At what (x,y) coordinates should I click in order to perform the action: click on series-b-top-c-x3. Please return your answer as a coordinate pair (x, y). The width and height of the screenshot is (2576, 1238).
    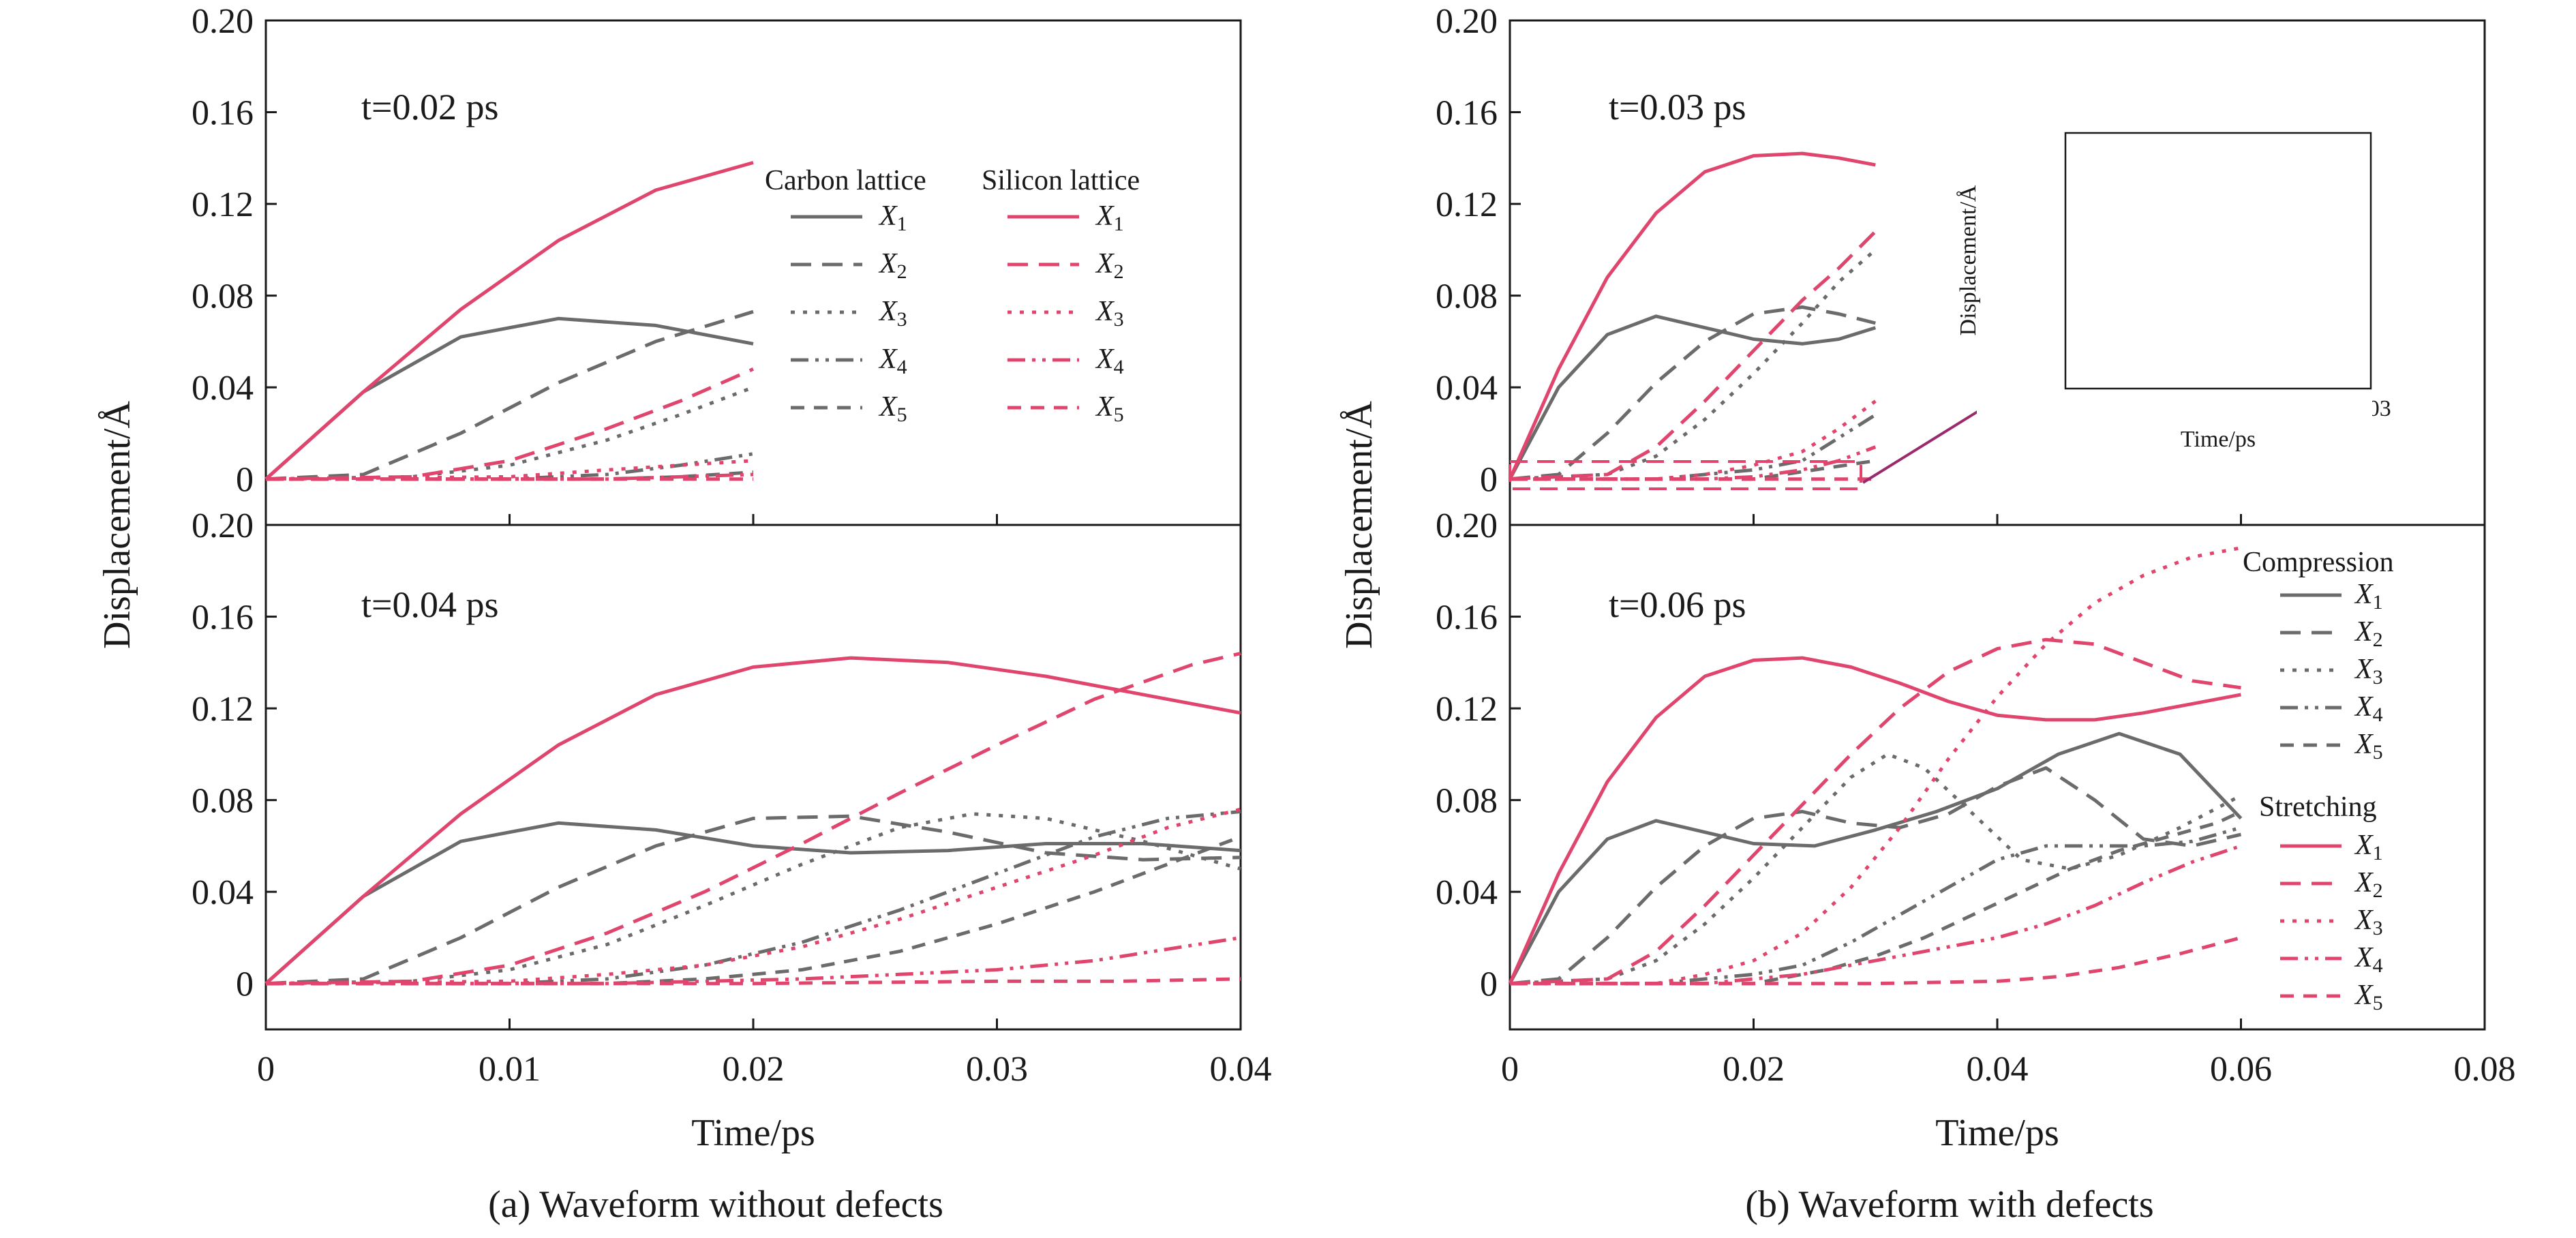
    Looking at the image, I should click on (1693, 364).